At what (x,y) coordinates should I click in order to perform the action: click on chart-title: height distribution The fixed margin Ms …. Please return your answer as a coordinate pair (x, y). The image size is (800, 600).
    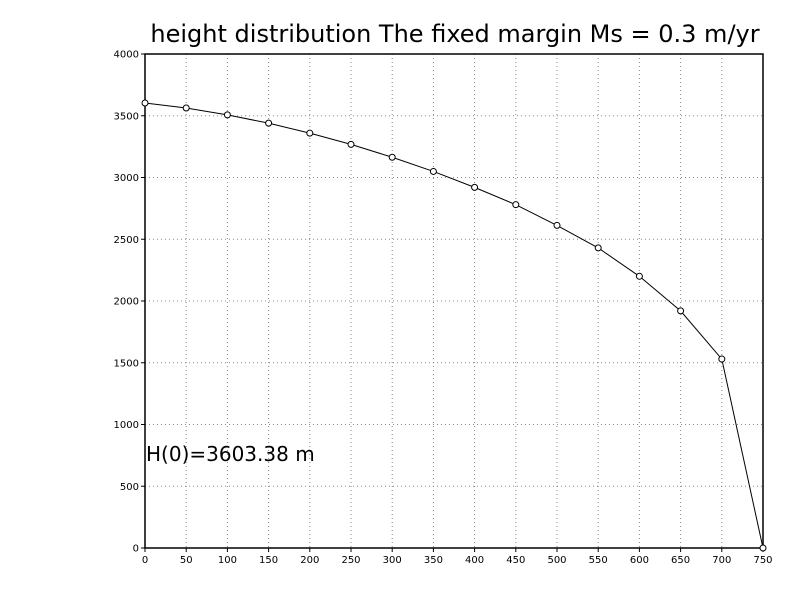
    Looking at the image, I should click on (454, 34).